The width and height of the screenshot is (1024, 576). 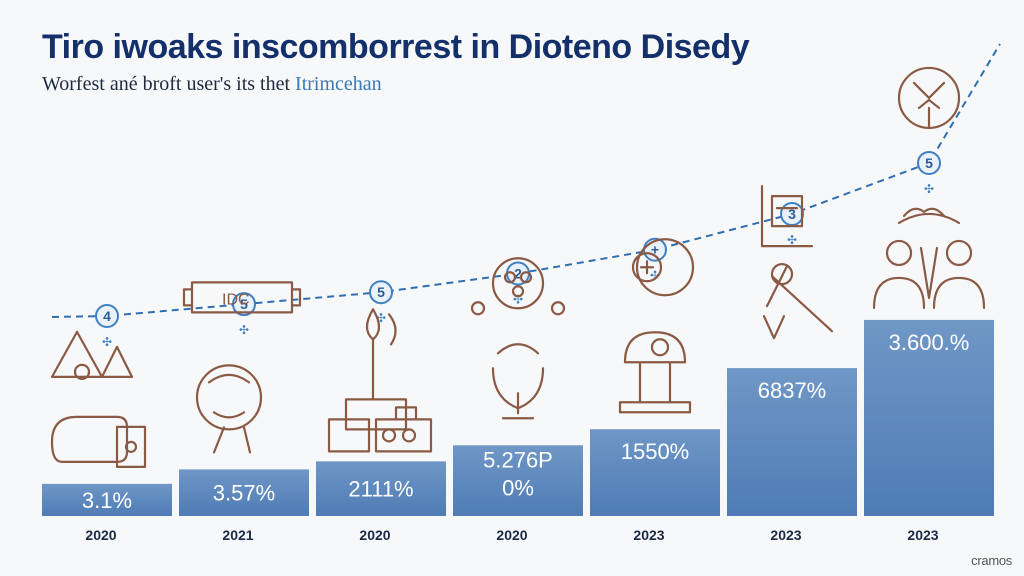 I want to click on bar-value-label: 6837%, so click(x=792, y=390).